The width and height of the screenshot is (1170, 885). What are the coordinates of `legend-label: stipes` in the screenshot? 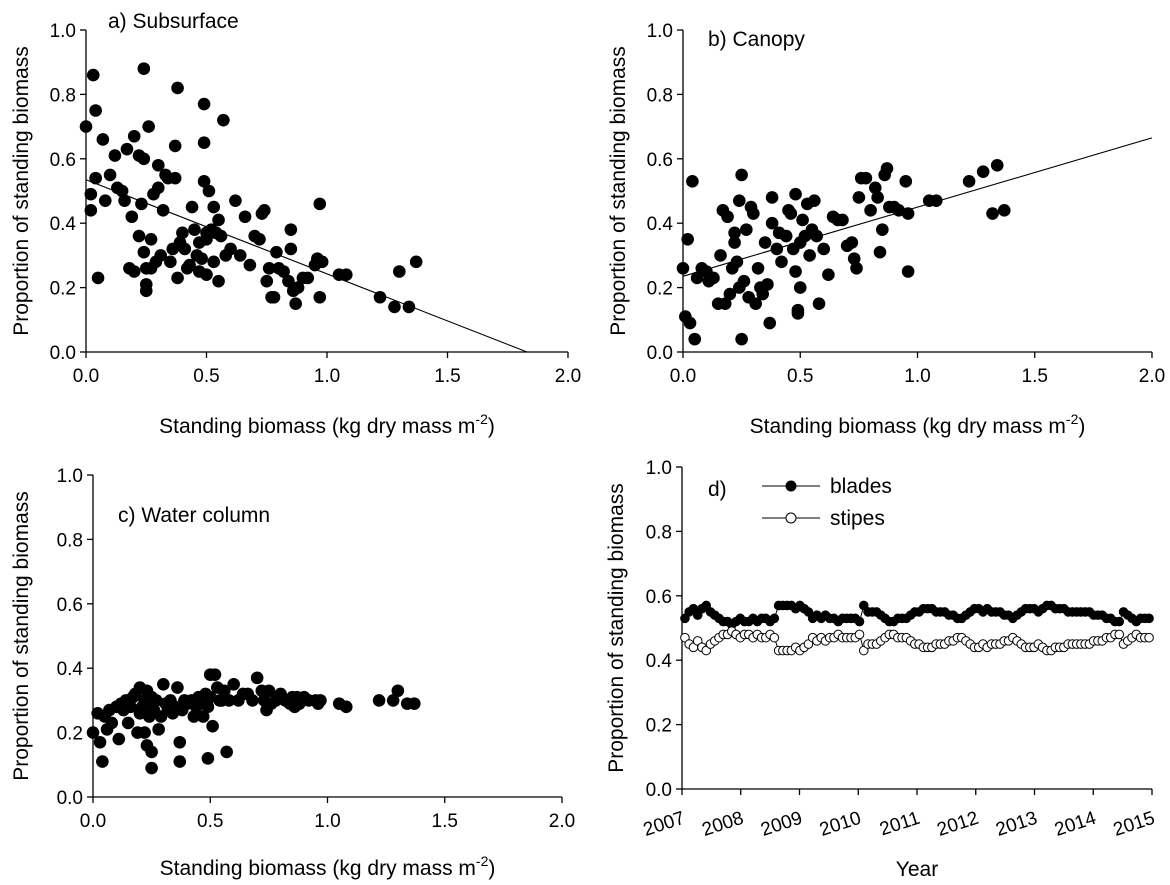 It's located at (857, 518).